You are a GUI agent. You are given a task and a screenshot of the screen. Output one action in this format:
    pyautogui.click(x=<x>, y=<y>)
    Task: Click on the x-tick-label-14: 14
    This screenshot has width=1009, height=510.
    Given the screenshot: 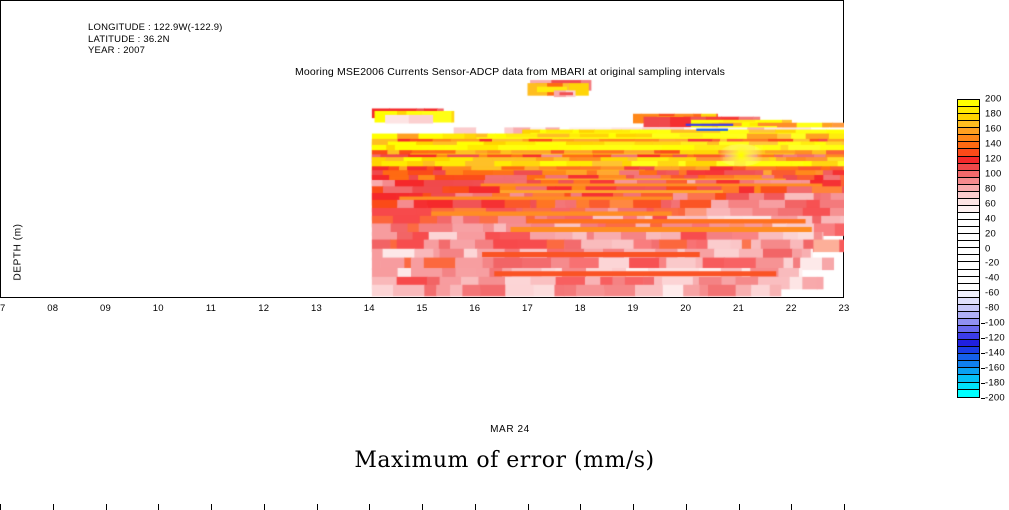 What is the action you would take?
    pyautogui.click(x=369, y=308)
    